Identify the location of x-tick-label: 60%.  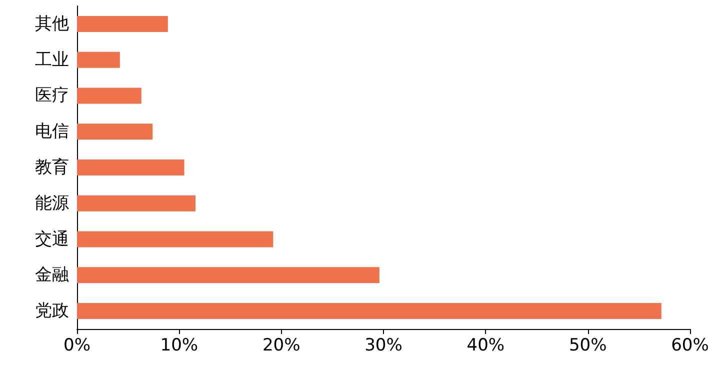
(690, 346).